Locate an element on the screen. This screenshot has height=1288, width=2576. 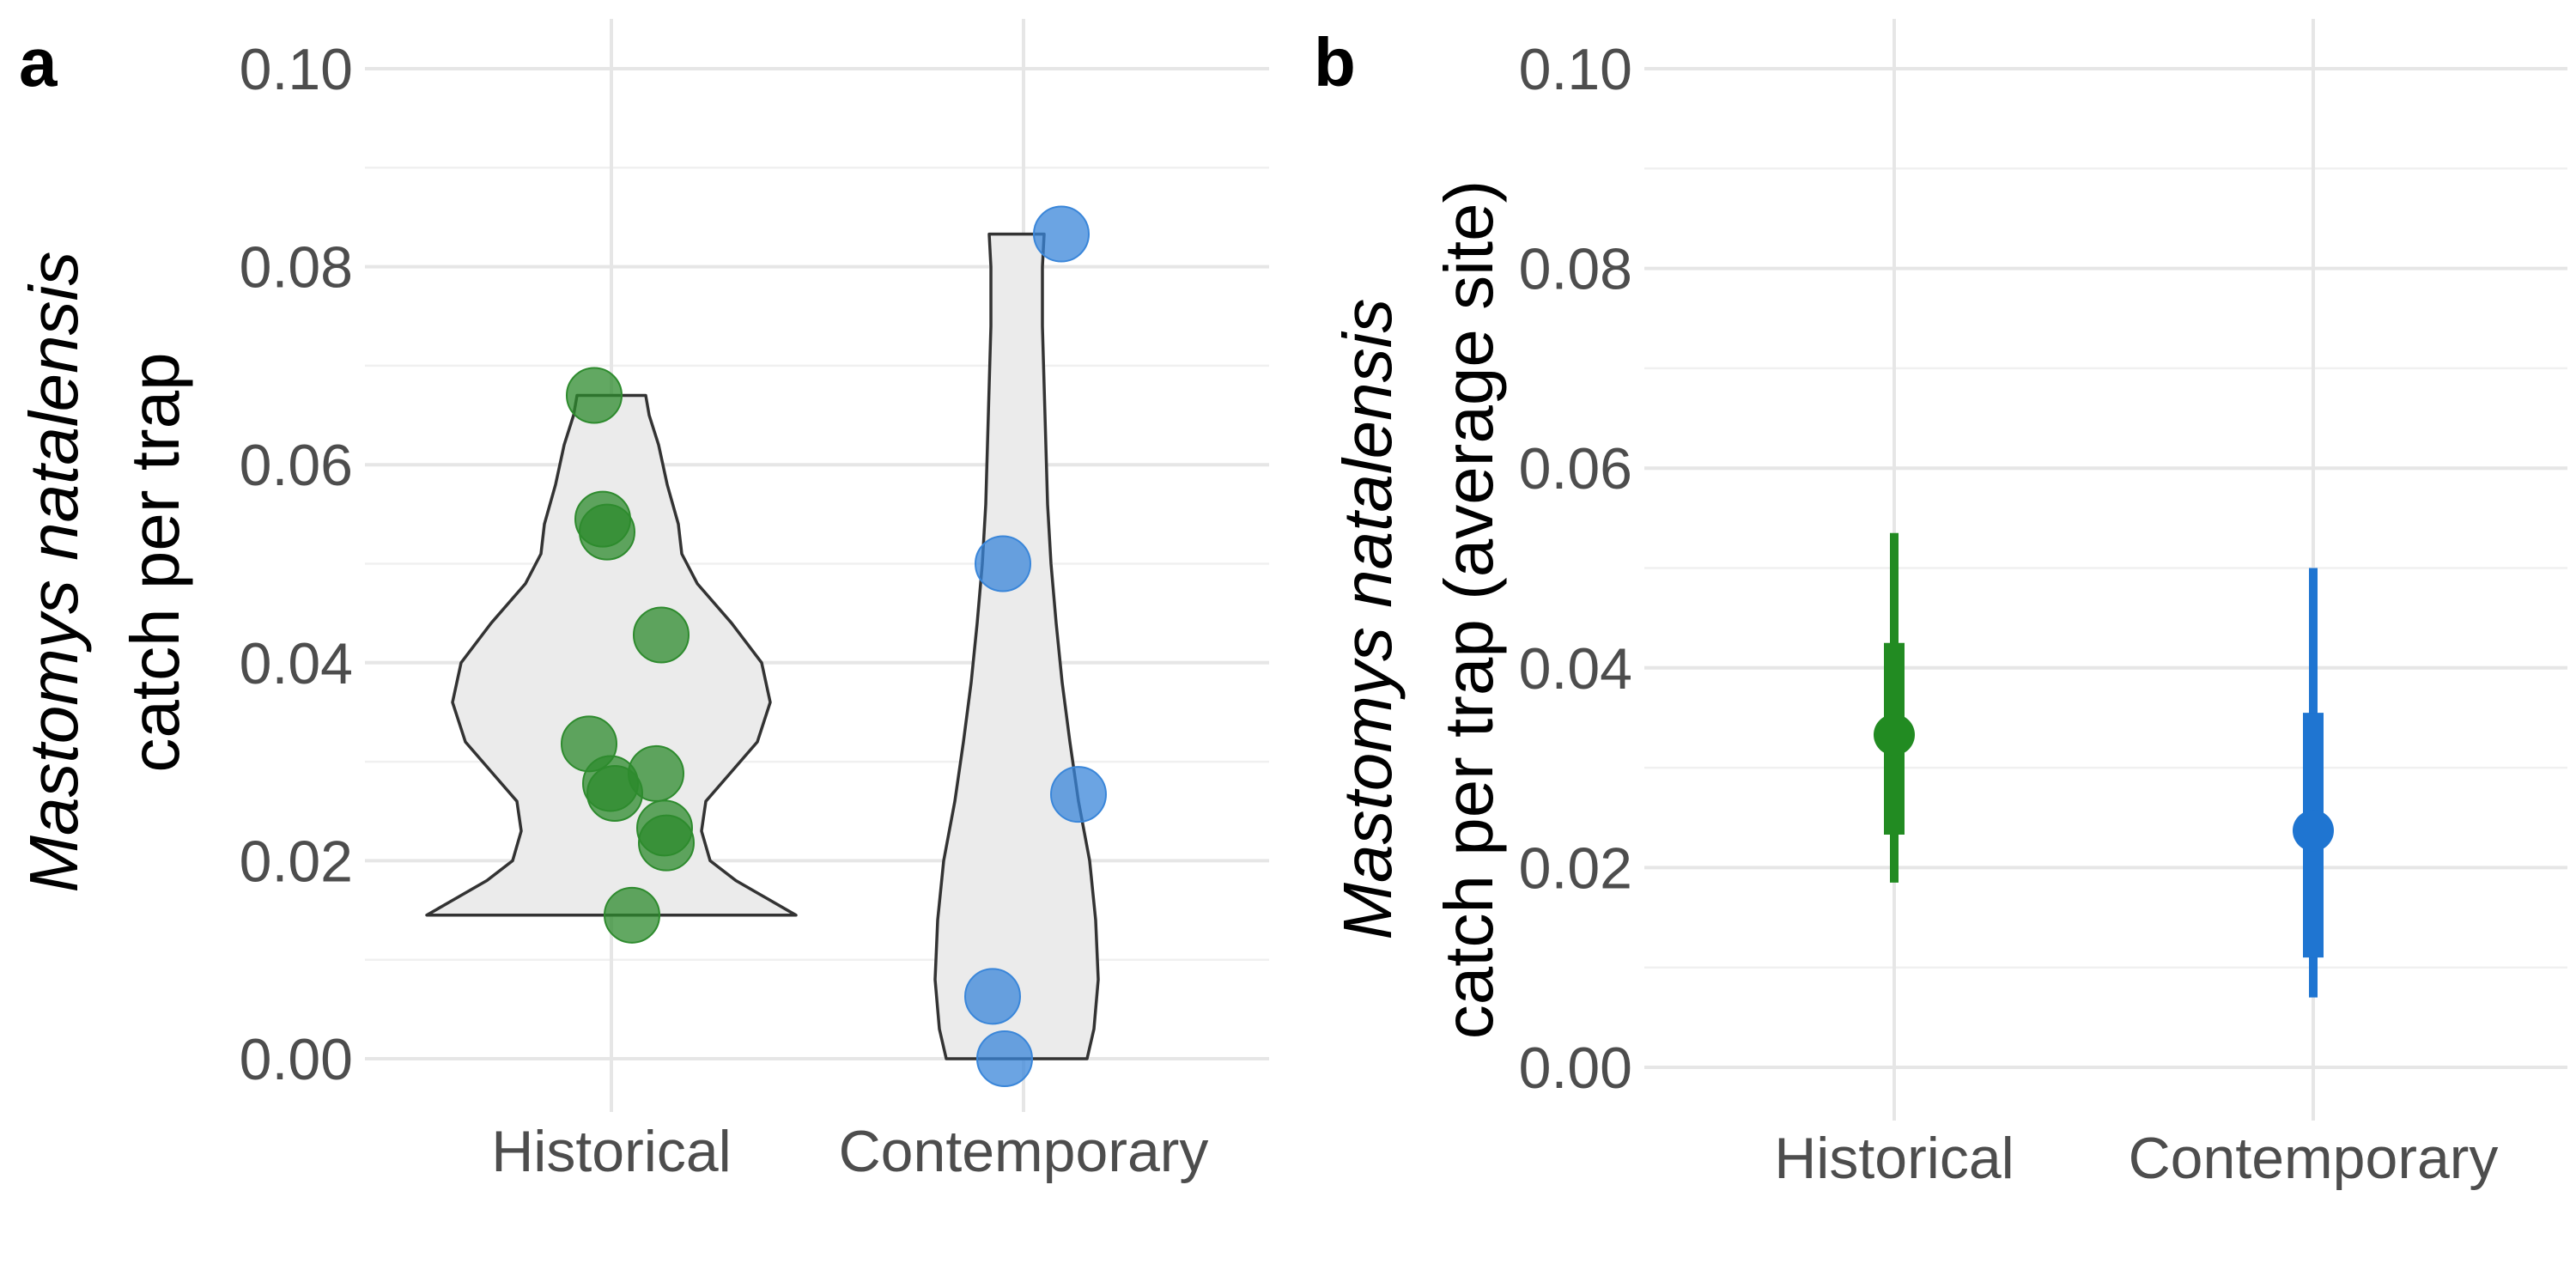
panel-a-x-tick-label-historical: Historical is located at coordinates (611, 1151).